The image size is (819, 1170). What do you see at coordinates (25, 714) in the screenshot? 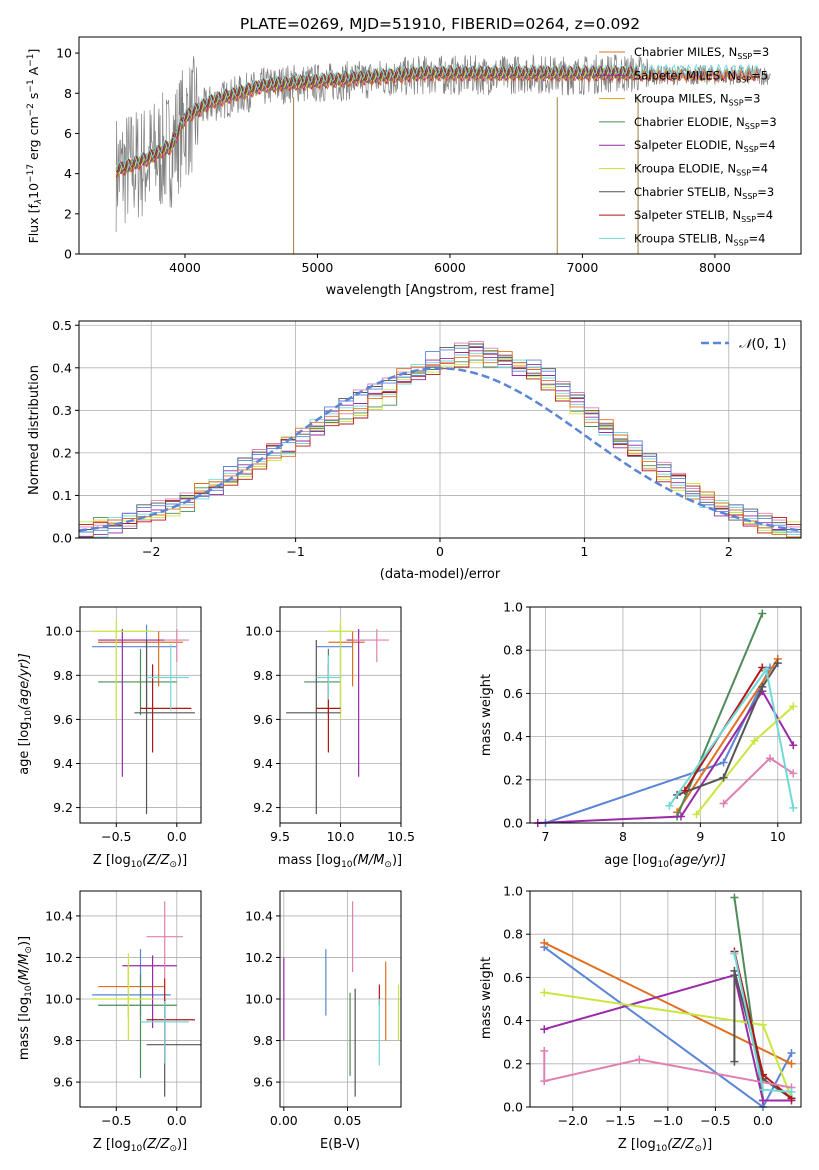
I see `agez-y-axis-label: age [log10(age/yr)]` at bounding box center [25, 714].